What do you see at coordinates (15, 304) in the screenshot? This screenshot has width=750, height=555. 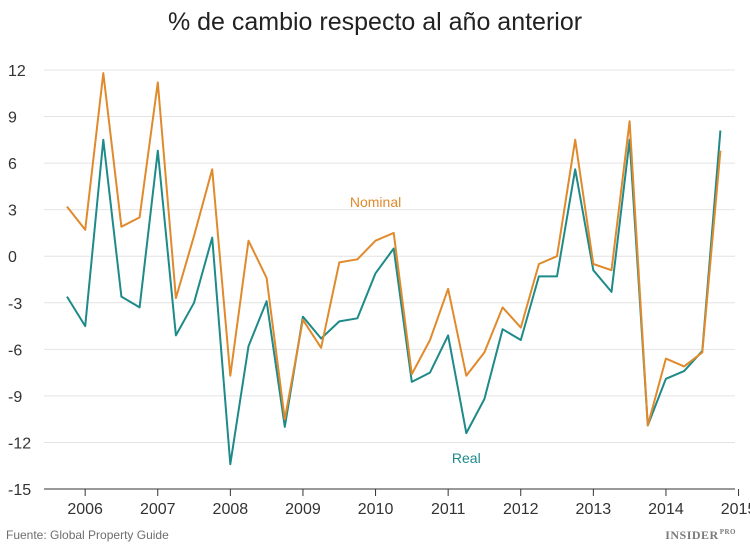 I see `y-tick-label: -3` at bounding box center [15, 304].